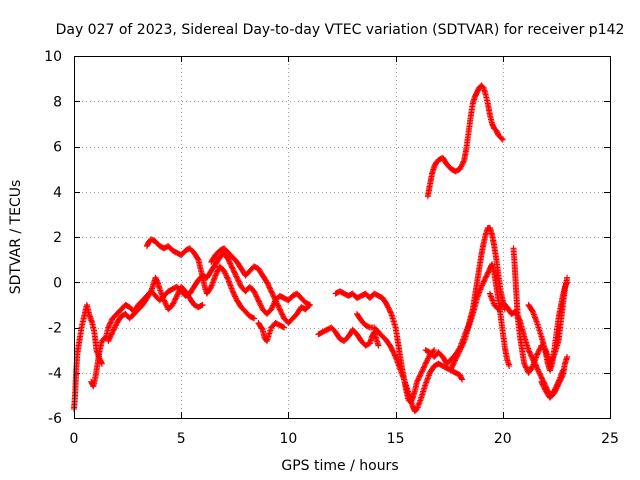  I want to click on x-tick-label: 10, so click(288, 439).